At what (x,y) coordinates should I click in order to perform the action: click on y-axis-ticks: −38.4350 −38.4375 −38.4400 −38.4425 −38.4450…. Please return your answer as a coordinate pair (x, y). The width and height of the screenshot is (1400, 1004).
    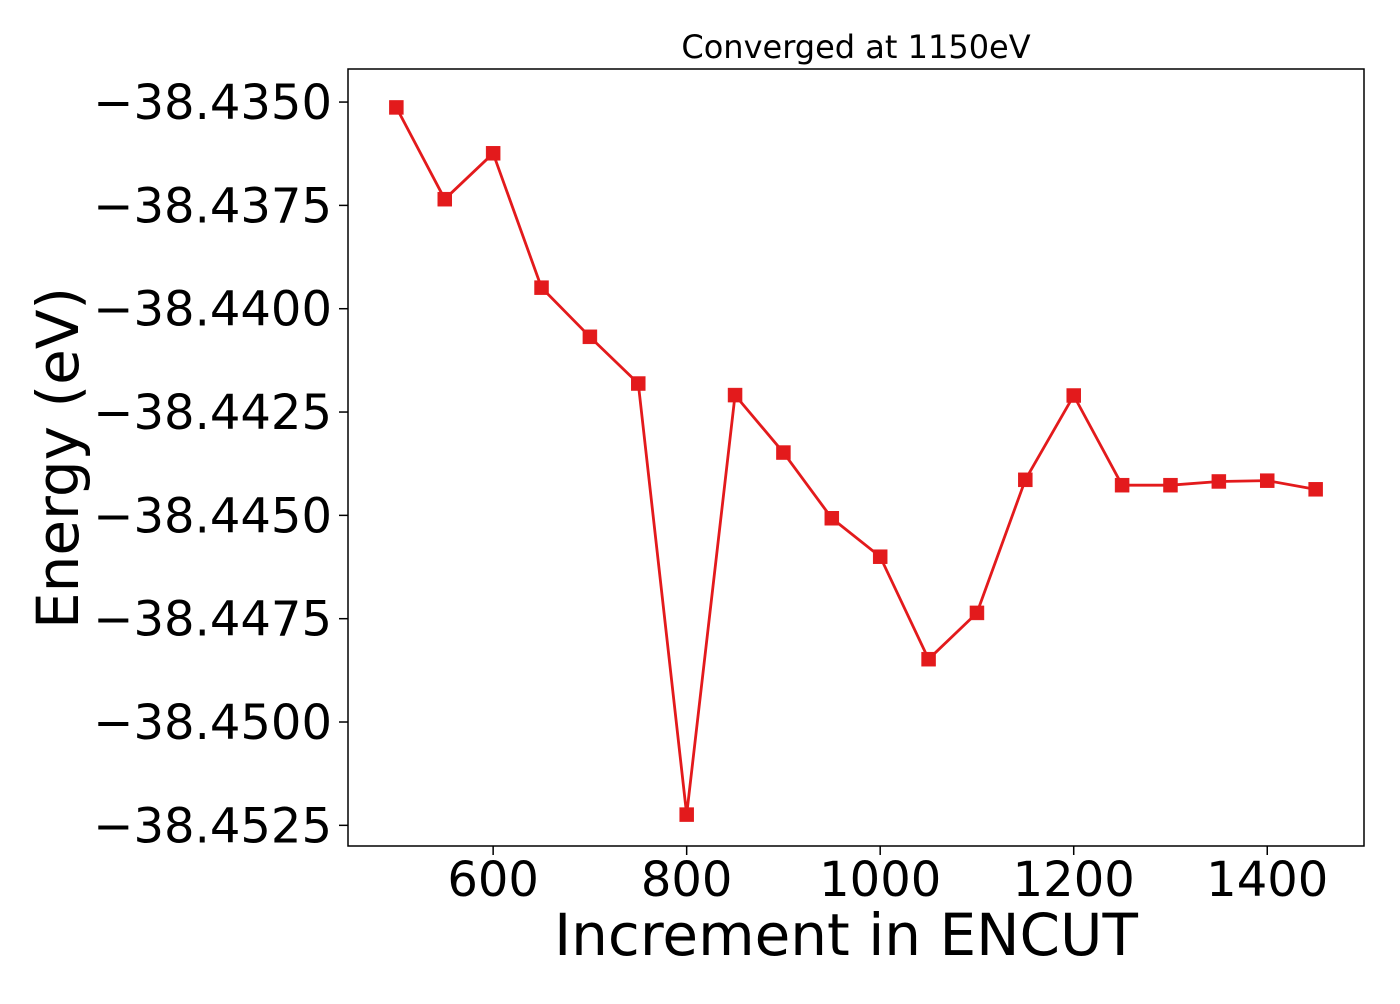
    Looking at the image, I should click on (220, 464).